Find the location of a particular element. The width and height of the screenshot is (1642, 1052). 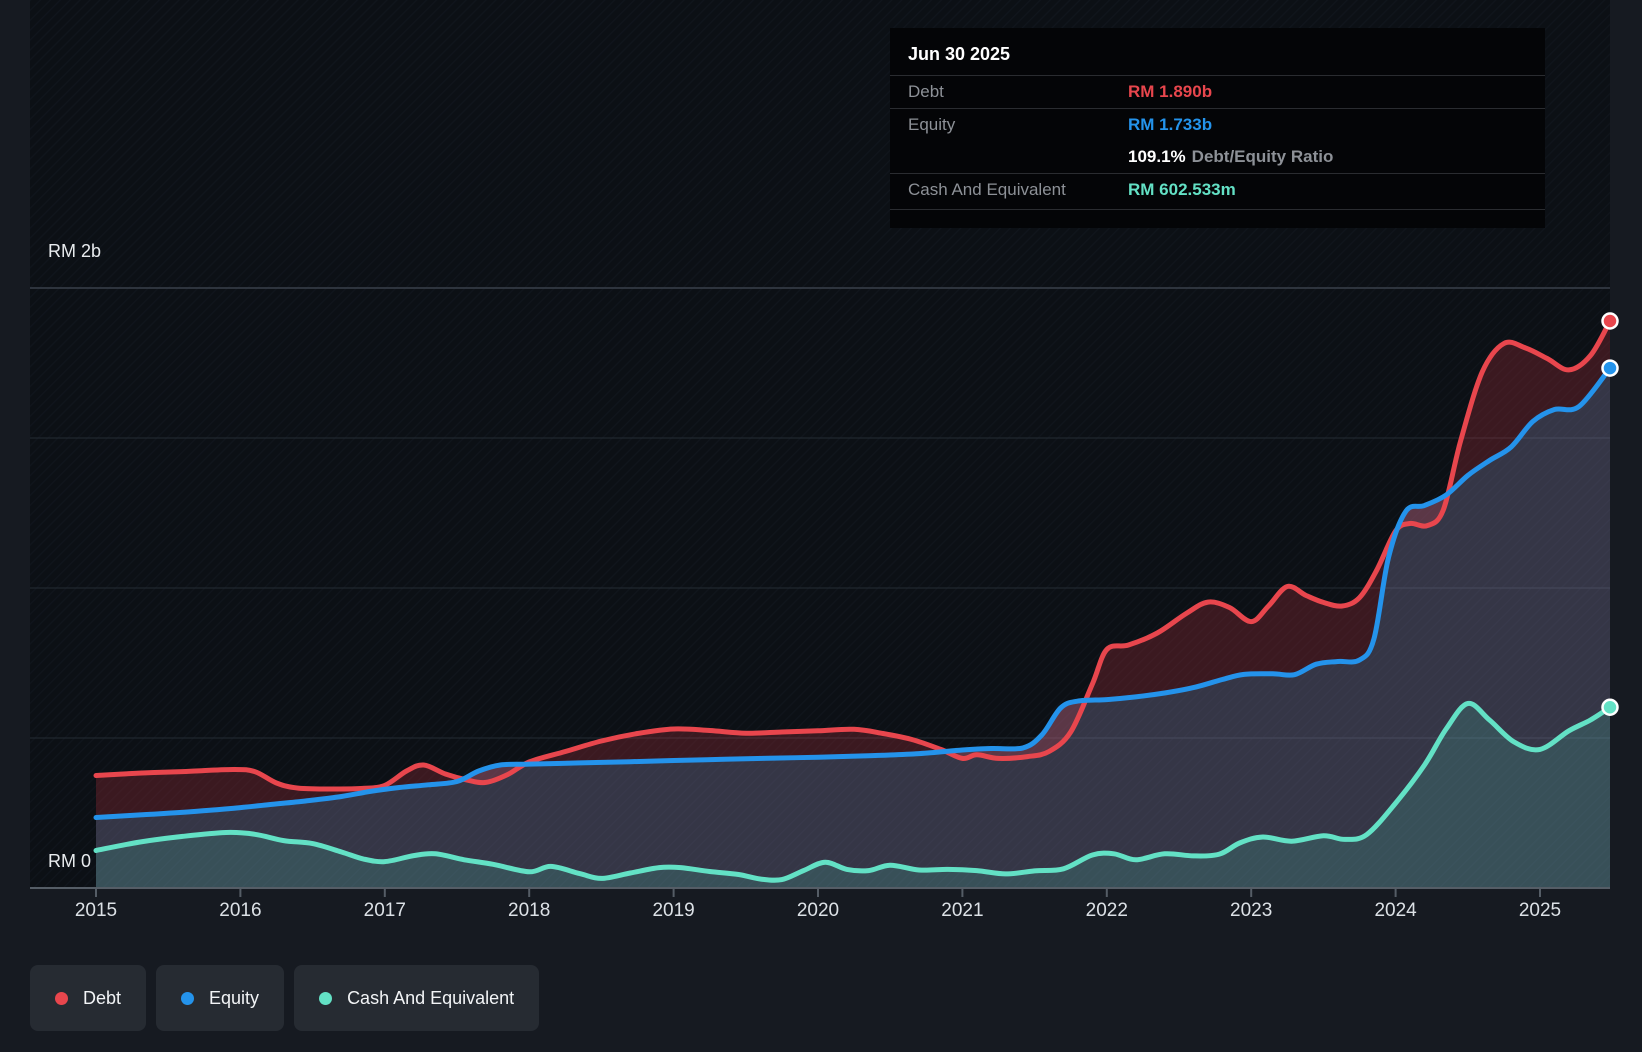

tooltip-row-ratio: 109.1% Debt/Equity Ratio is located at coordinates (1217, 157).